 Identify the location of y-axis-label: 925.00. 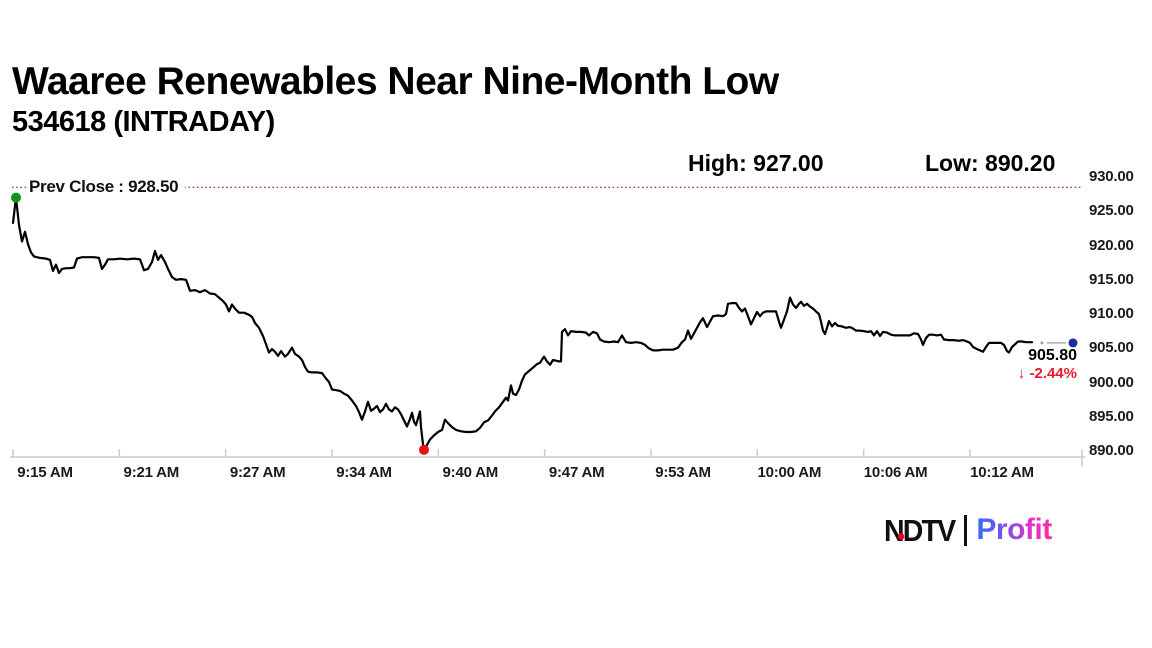
(1111, 211).